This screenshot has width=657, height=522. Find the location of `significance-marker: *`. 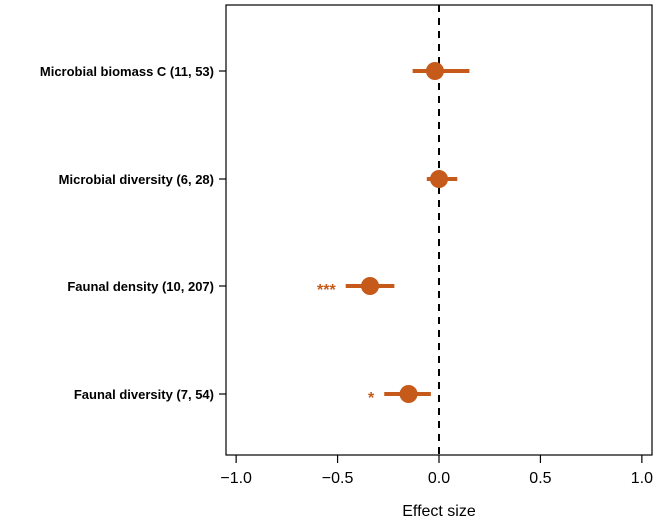

significance-marker: * is located at coordinates (371, 398).